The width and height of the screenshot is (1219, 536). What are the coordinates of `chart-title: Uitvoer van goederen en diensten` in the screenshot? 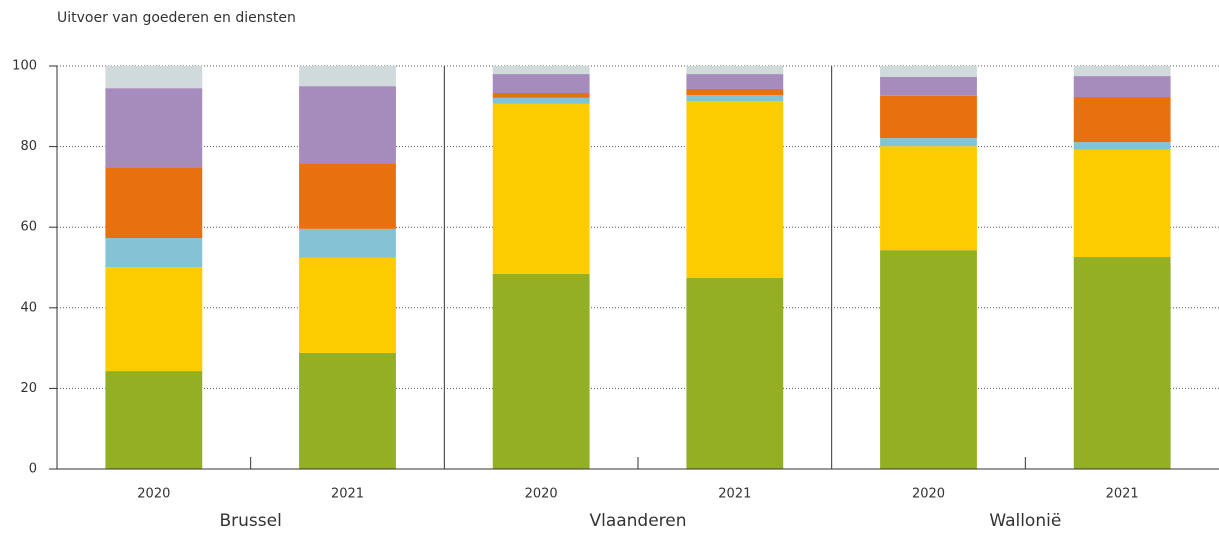 It's located at (176, 18).